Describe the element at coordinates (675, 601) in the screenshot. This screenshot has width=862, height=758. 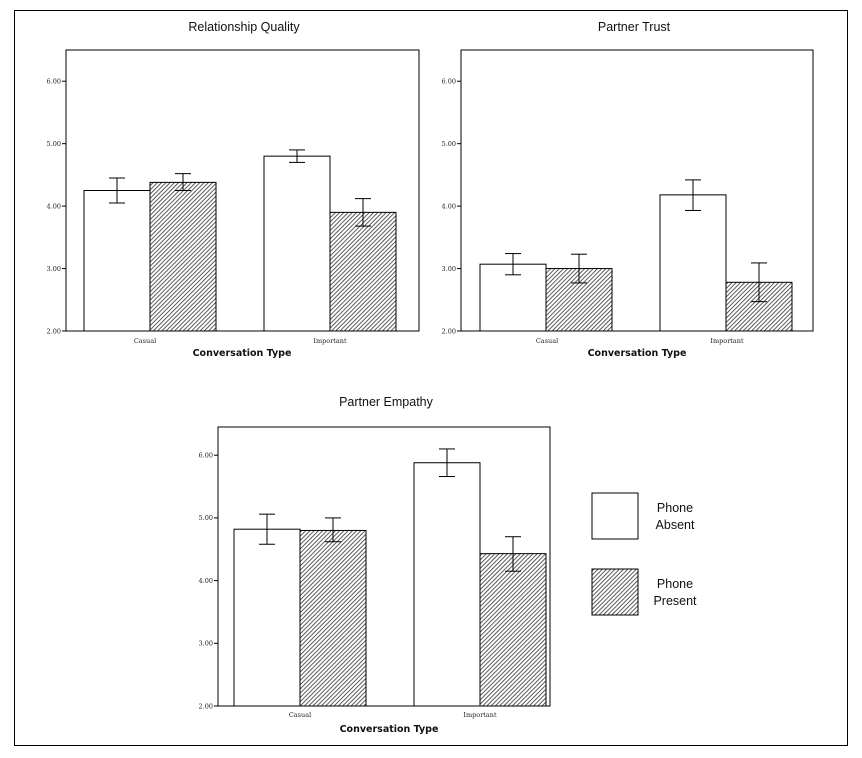
I see `legend-label-phone-present-line2: Present` at that location.